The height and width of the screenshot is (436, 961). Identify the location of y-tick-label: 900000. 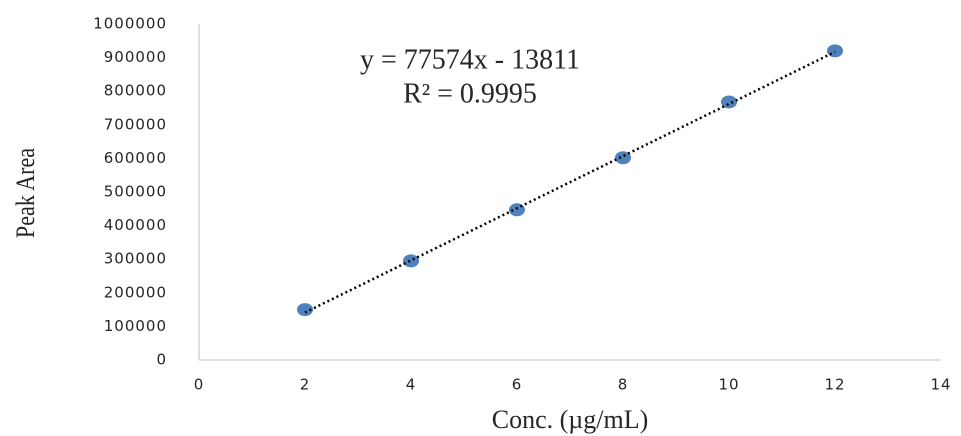
(135, 57).